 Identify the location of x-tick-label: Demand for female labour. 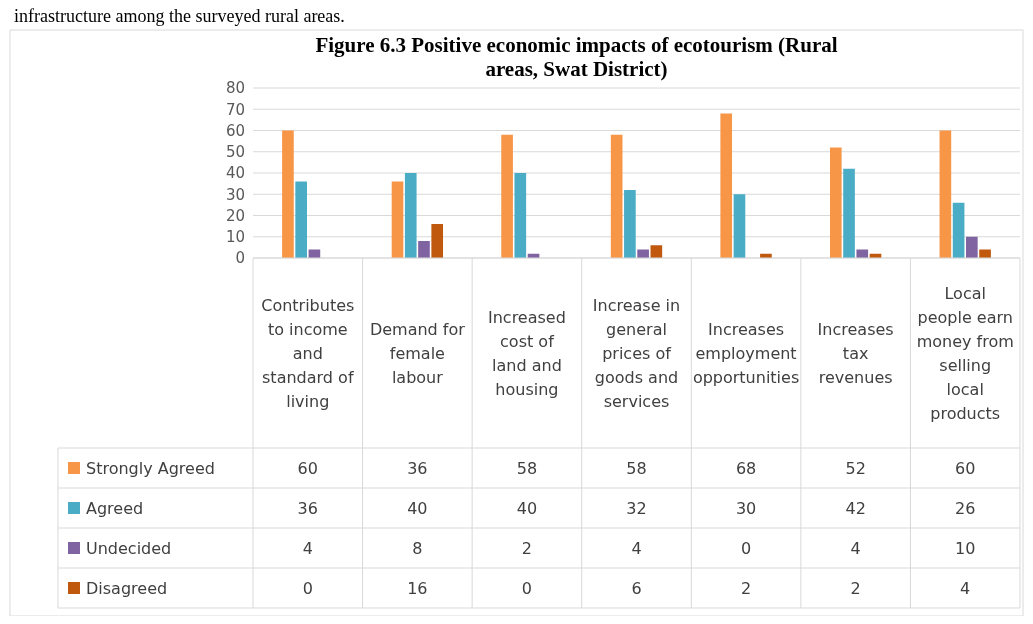
(417, 353).